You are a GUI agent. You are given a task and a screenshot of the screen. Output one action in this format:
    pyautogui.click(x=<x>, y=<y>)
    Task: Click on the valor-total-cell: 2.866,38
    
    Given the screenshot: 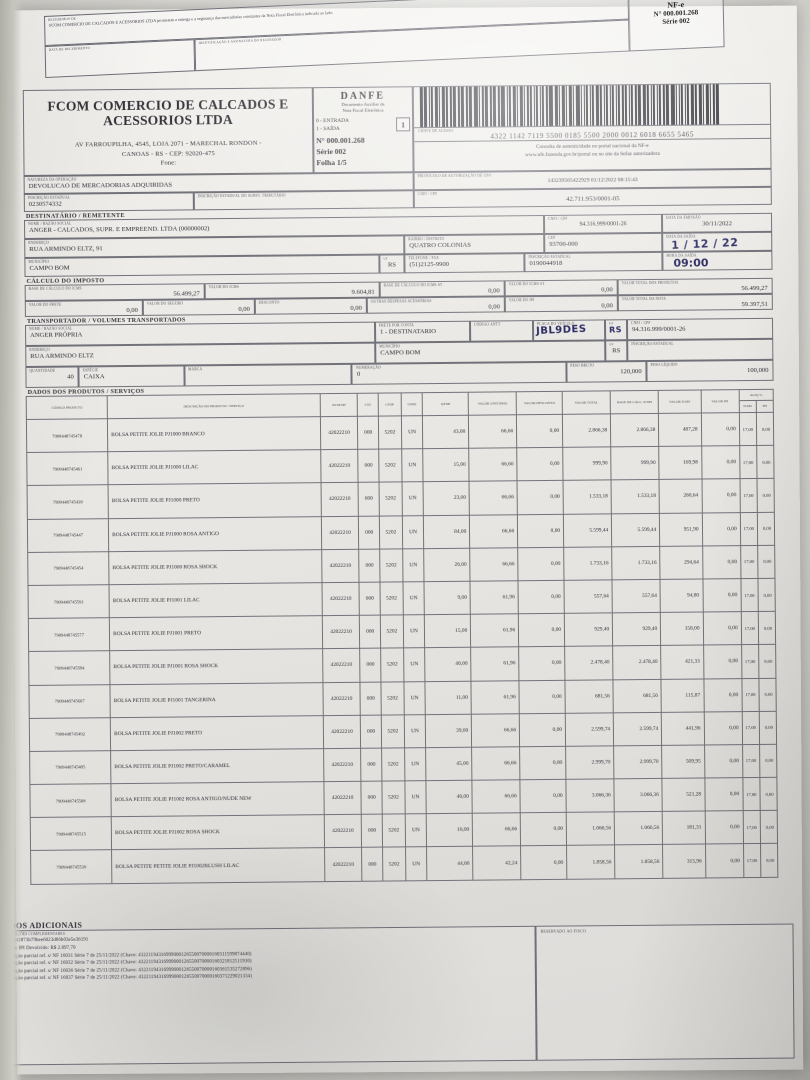 What is the action you would take?
    pyautogui.click(x=586, y=430)
    